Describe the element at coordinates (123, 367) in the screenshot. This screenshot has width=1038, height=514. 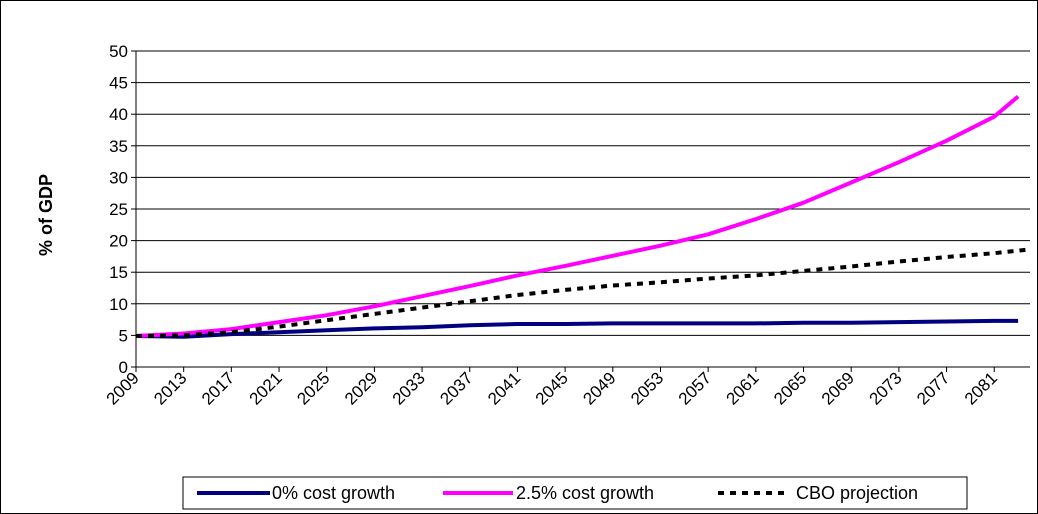
I see `y-tick-label: 0` at that location.